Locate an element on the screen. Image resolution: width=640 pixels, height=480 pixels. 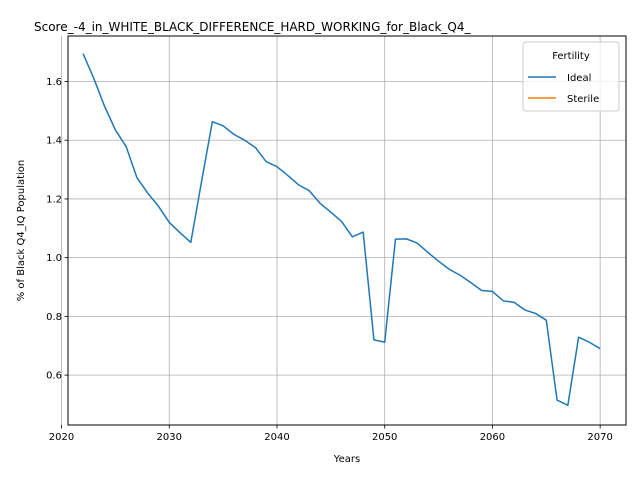
x-axis-label: Years is located at coordinates (346, 459).